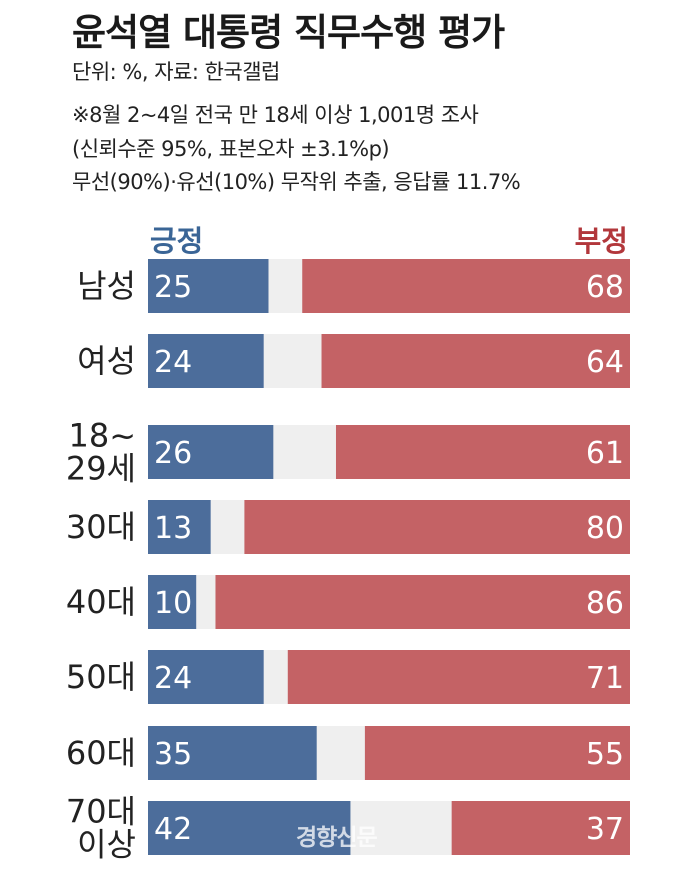 The width and height of the screenshot is (700, 873). I want to click on value-label-negative: 86, so click(605, 603).